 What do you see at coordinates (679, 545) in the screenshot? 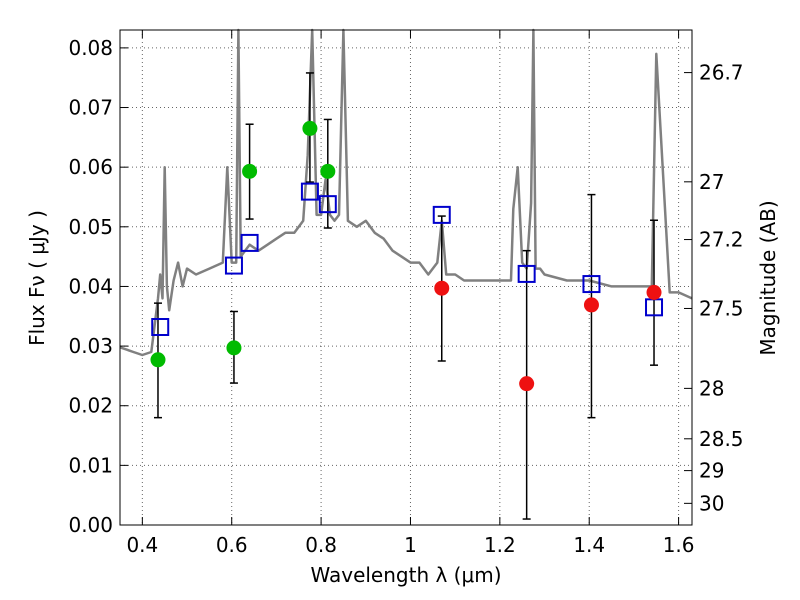
I see `x-tick-label: 1.6` at bounding box center [679, 545].